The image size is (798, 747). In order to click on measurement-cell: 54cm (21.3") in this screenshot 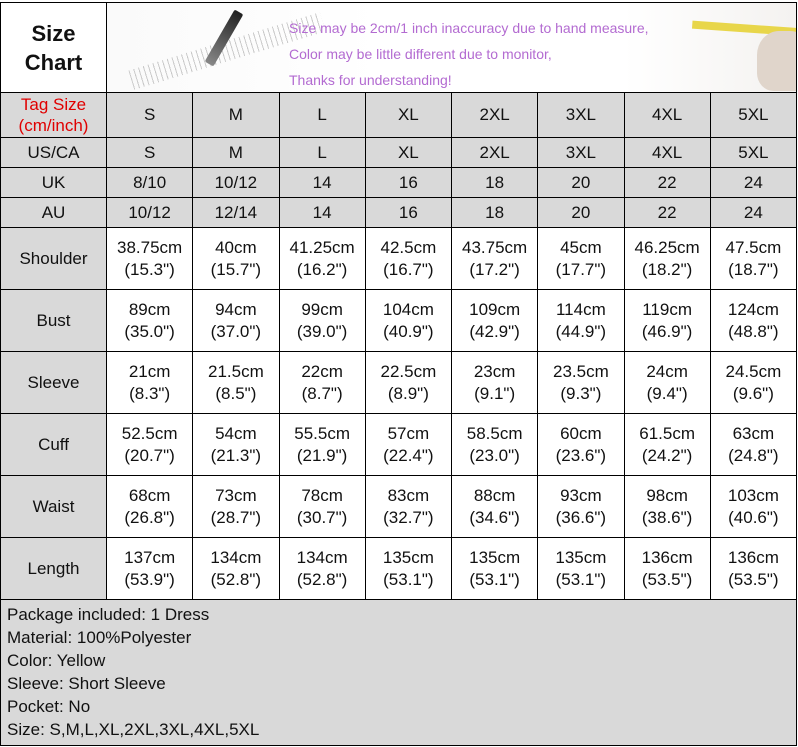, I will do `click(236, 444)`.